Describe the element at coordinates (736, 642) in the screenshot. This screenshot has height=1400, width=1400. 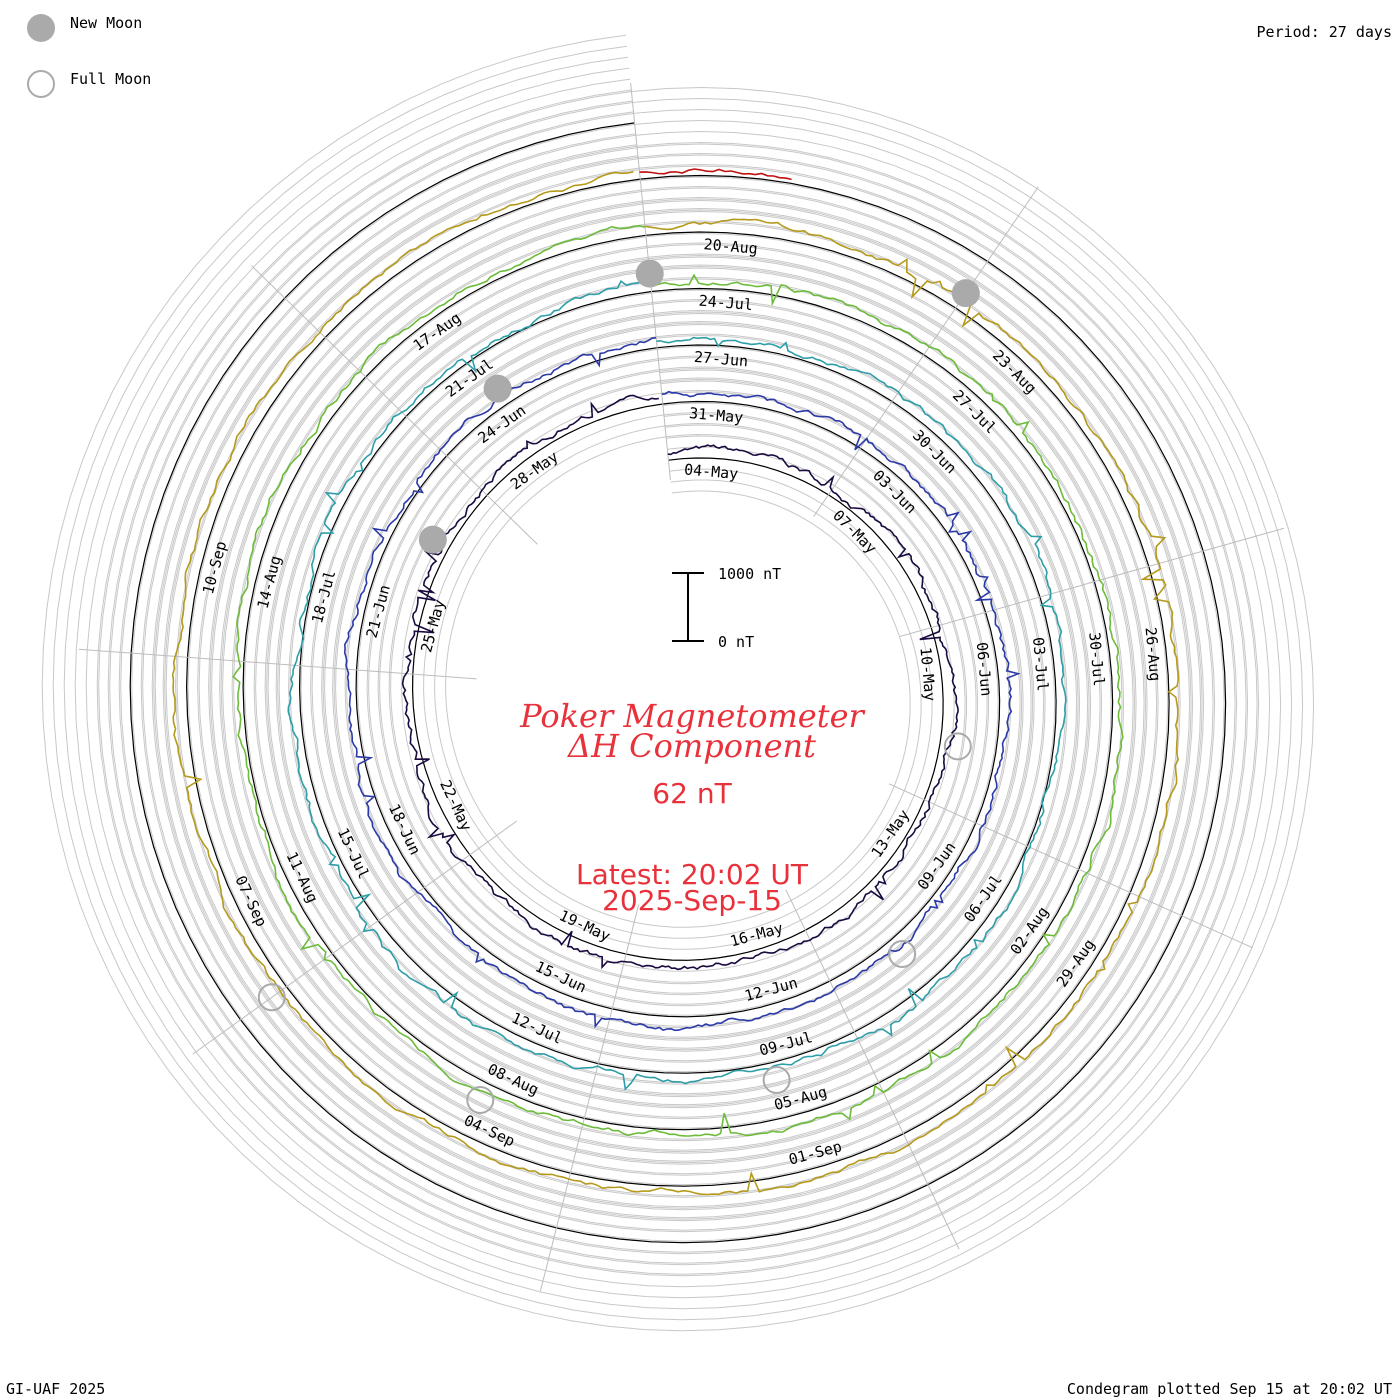
I see `scale-bottom-label: 0 nT` at that location.